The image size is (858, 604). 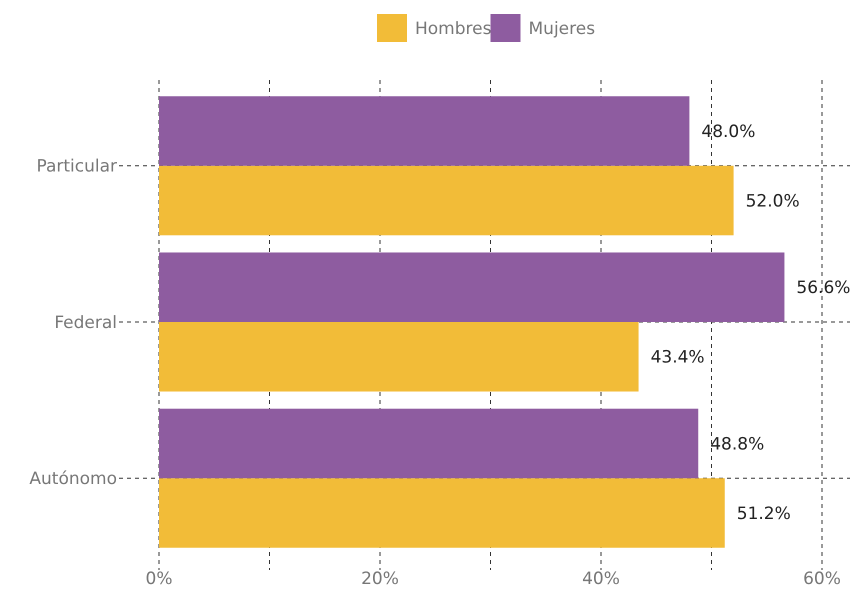 I want to click on legend-label: Hombres, so click(x=453, y=28).